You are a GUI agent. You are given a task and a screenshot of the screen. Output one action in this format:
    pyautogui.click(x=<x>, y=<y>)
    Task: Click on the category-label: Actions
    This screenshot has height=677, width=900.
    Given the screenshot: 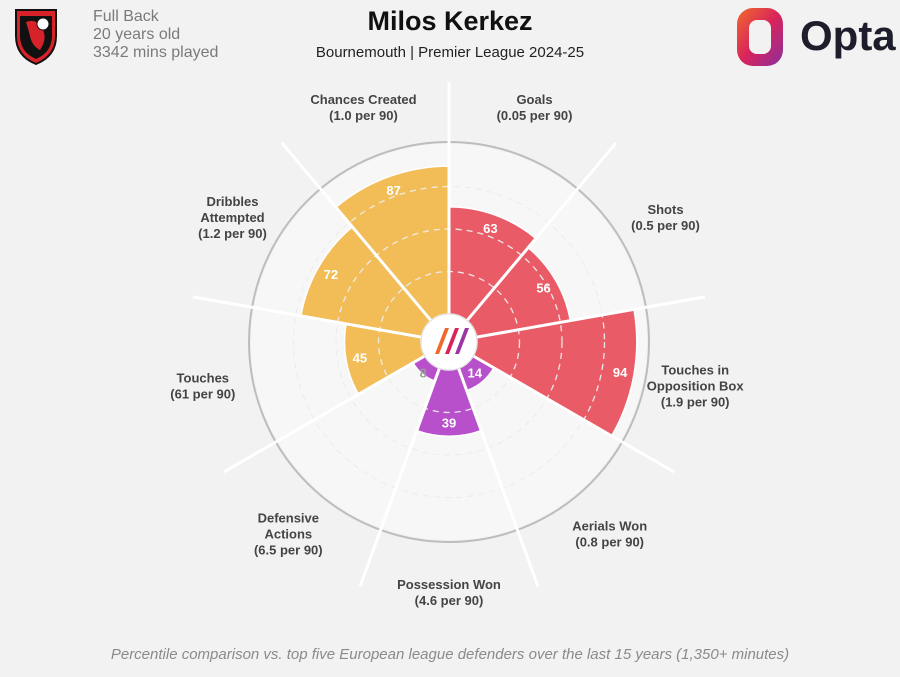 What is the action you would take?
    pyautogui.click(x=288, y=534)
    